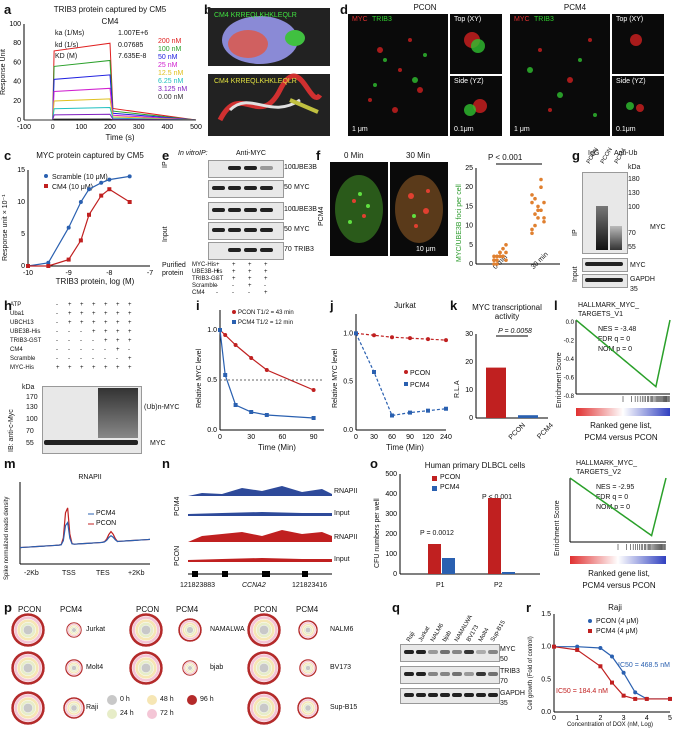 The image size is (674, 732). What do you see at coordinates (471, 245) in the screenshot?
I see `f-ytick: 5` at bounding box center [471, 245].